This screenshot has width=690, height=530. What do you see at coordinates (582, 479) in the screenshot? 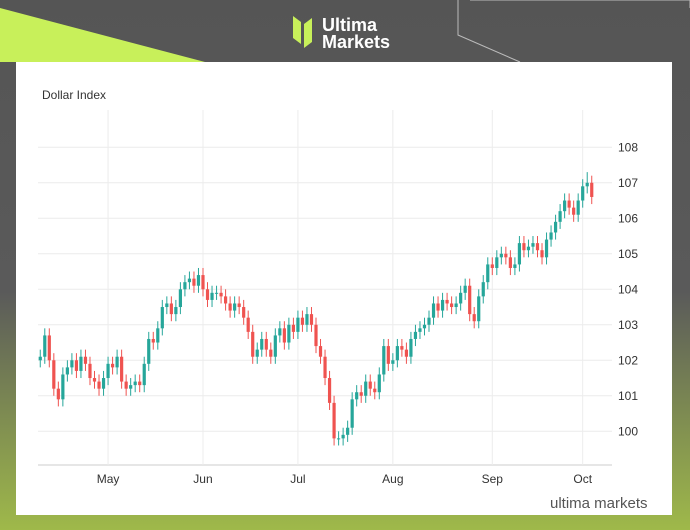
I see `x-tick-label: Oct` at bounding box center [582, 479].